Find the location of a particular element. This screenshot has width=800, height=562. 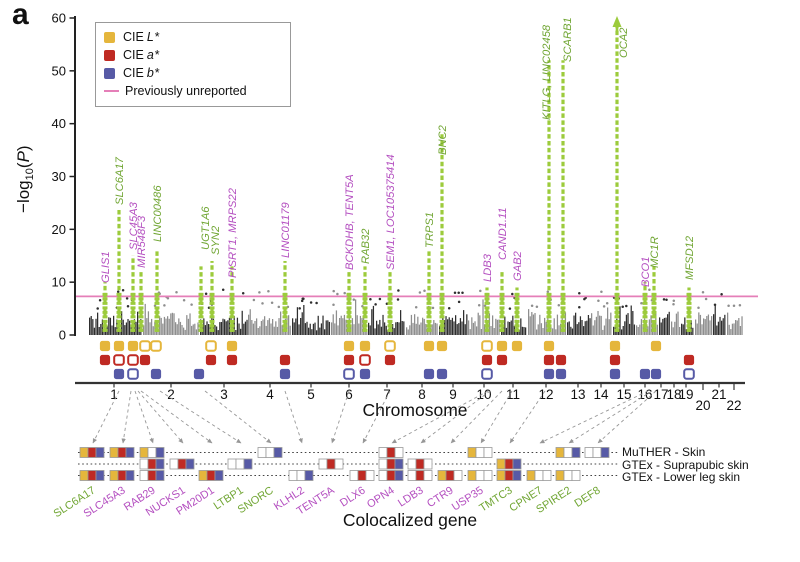

y-tick-label: 40 is located at coordinates (59, 123).